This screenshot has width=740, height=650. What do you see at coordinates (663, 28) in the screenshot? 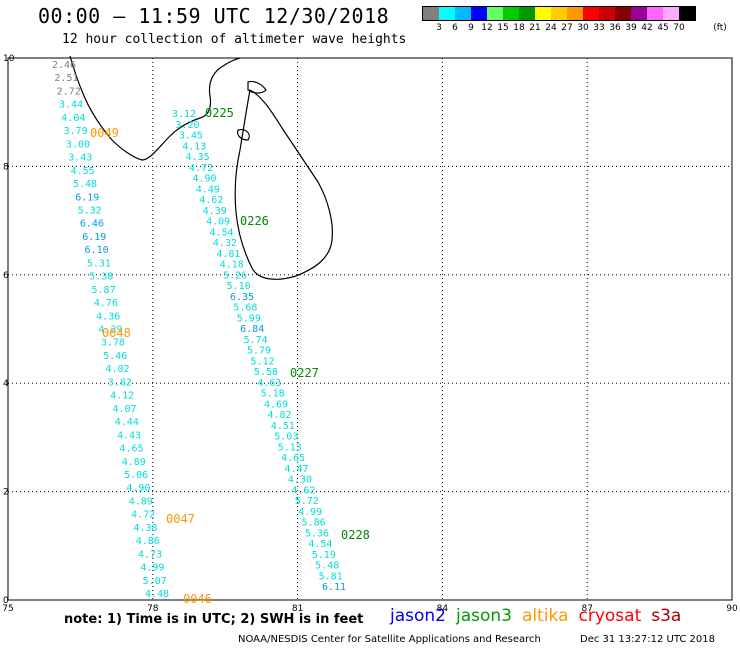
I see `legend-label: 45` at bounding box center [663, 28].